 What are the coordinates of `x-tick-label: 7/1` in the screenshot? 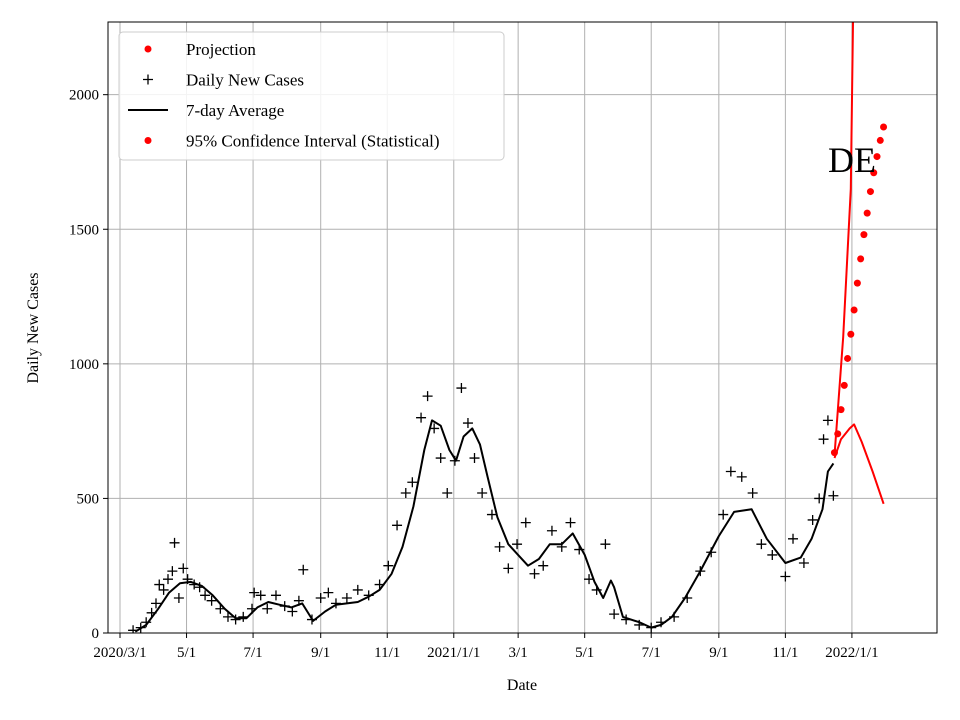 It's located at (651, 653).